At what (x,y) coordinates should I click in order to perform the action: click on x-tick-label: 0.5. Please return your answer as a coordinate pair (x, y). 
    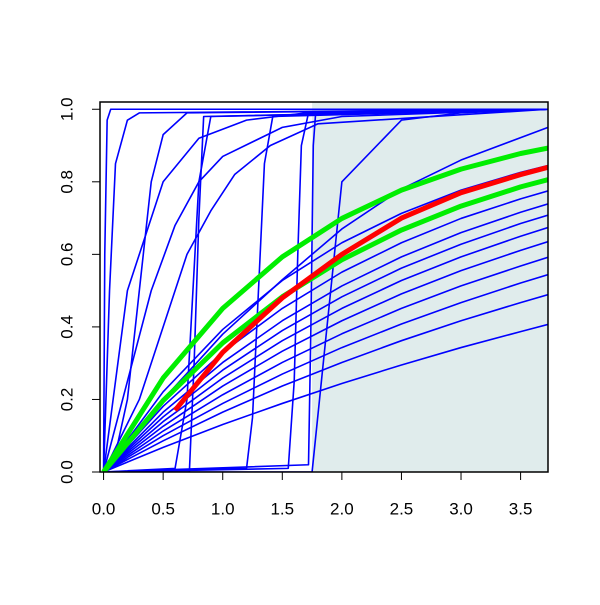
    Looking at the image, I should click on (163, 508).